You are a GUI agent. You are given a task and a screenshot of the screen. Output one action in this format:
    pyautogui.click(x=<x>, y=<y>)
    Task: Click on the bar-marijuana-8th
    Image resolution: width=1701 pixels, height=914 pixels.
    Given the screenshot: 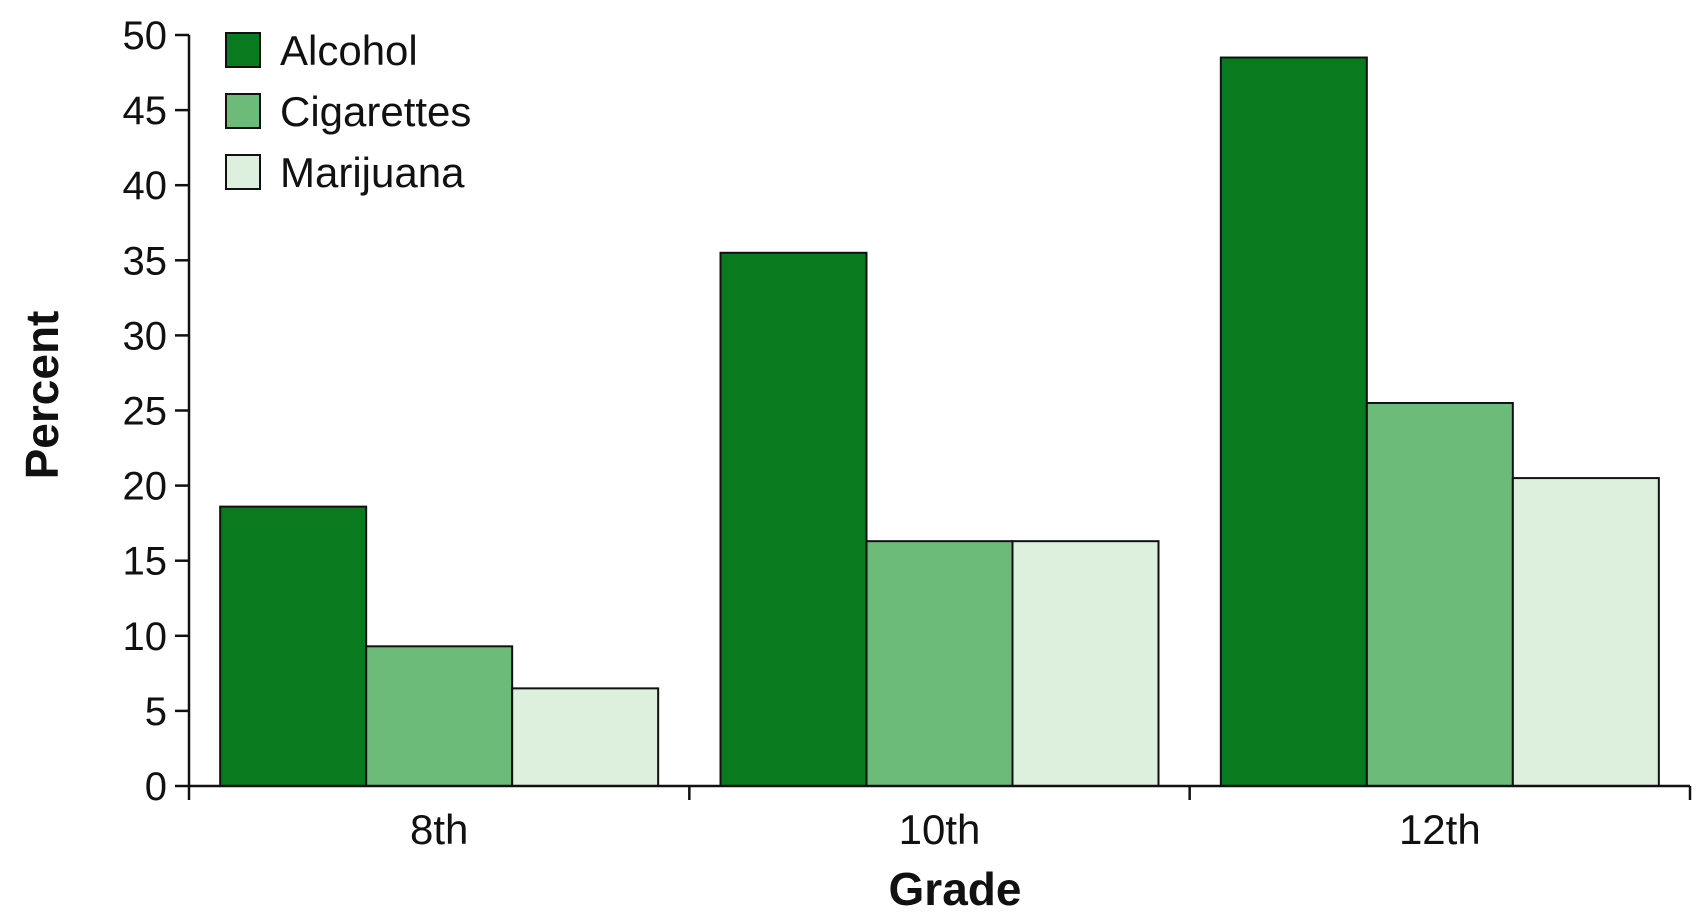 What is the action you would take?
    pyautogui.click(x=585, y=737)
    